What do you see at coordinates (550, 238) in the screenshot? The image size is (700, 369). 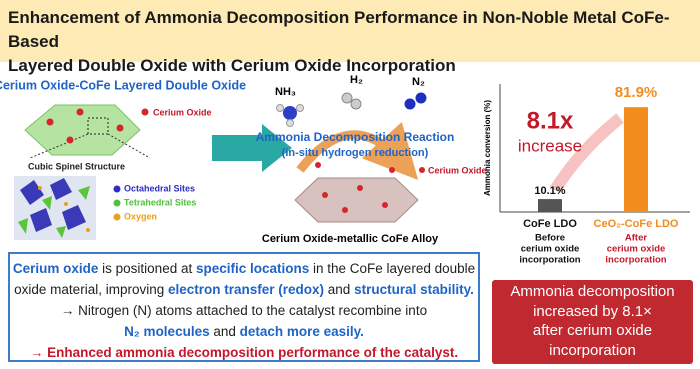 I see `category-note: Before` at bounding box center [550, 238].